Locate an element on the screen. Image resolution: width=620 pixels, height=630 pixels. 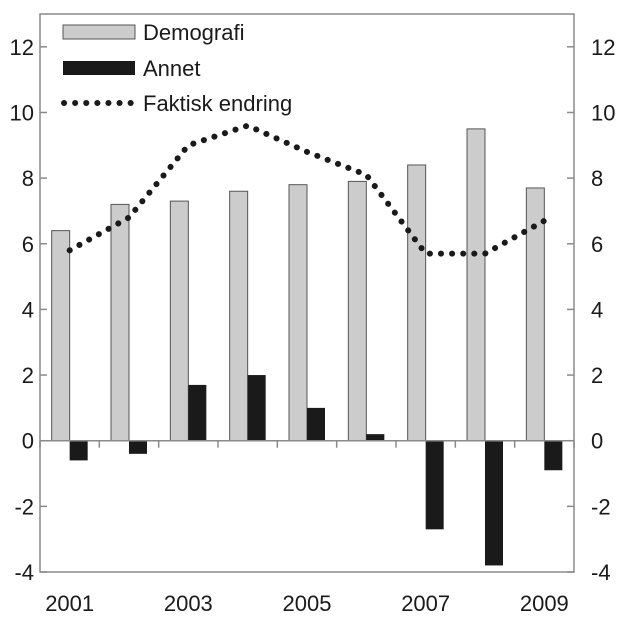
right-tick-label: -2 is located at coordinates (601, 506).